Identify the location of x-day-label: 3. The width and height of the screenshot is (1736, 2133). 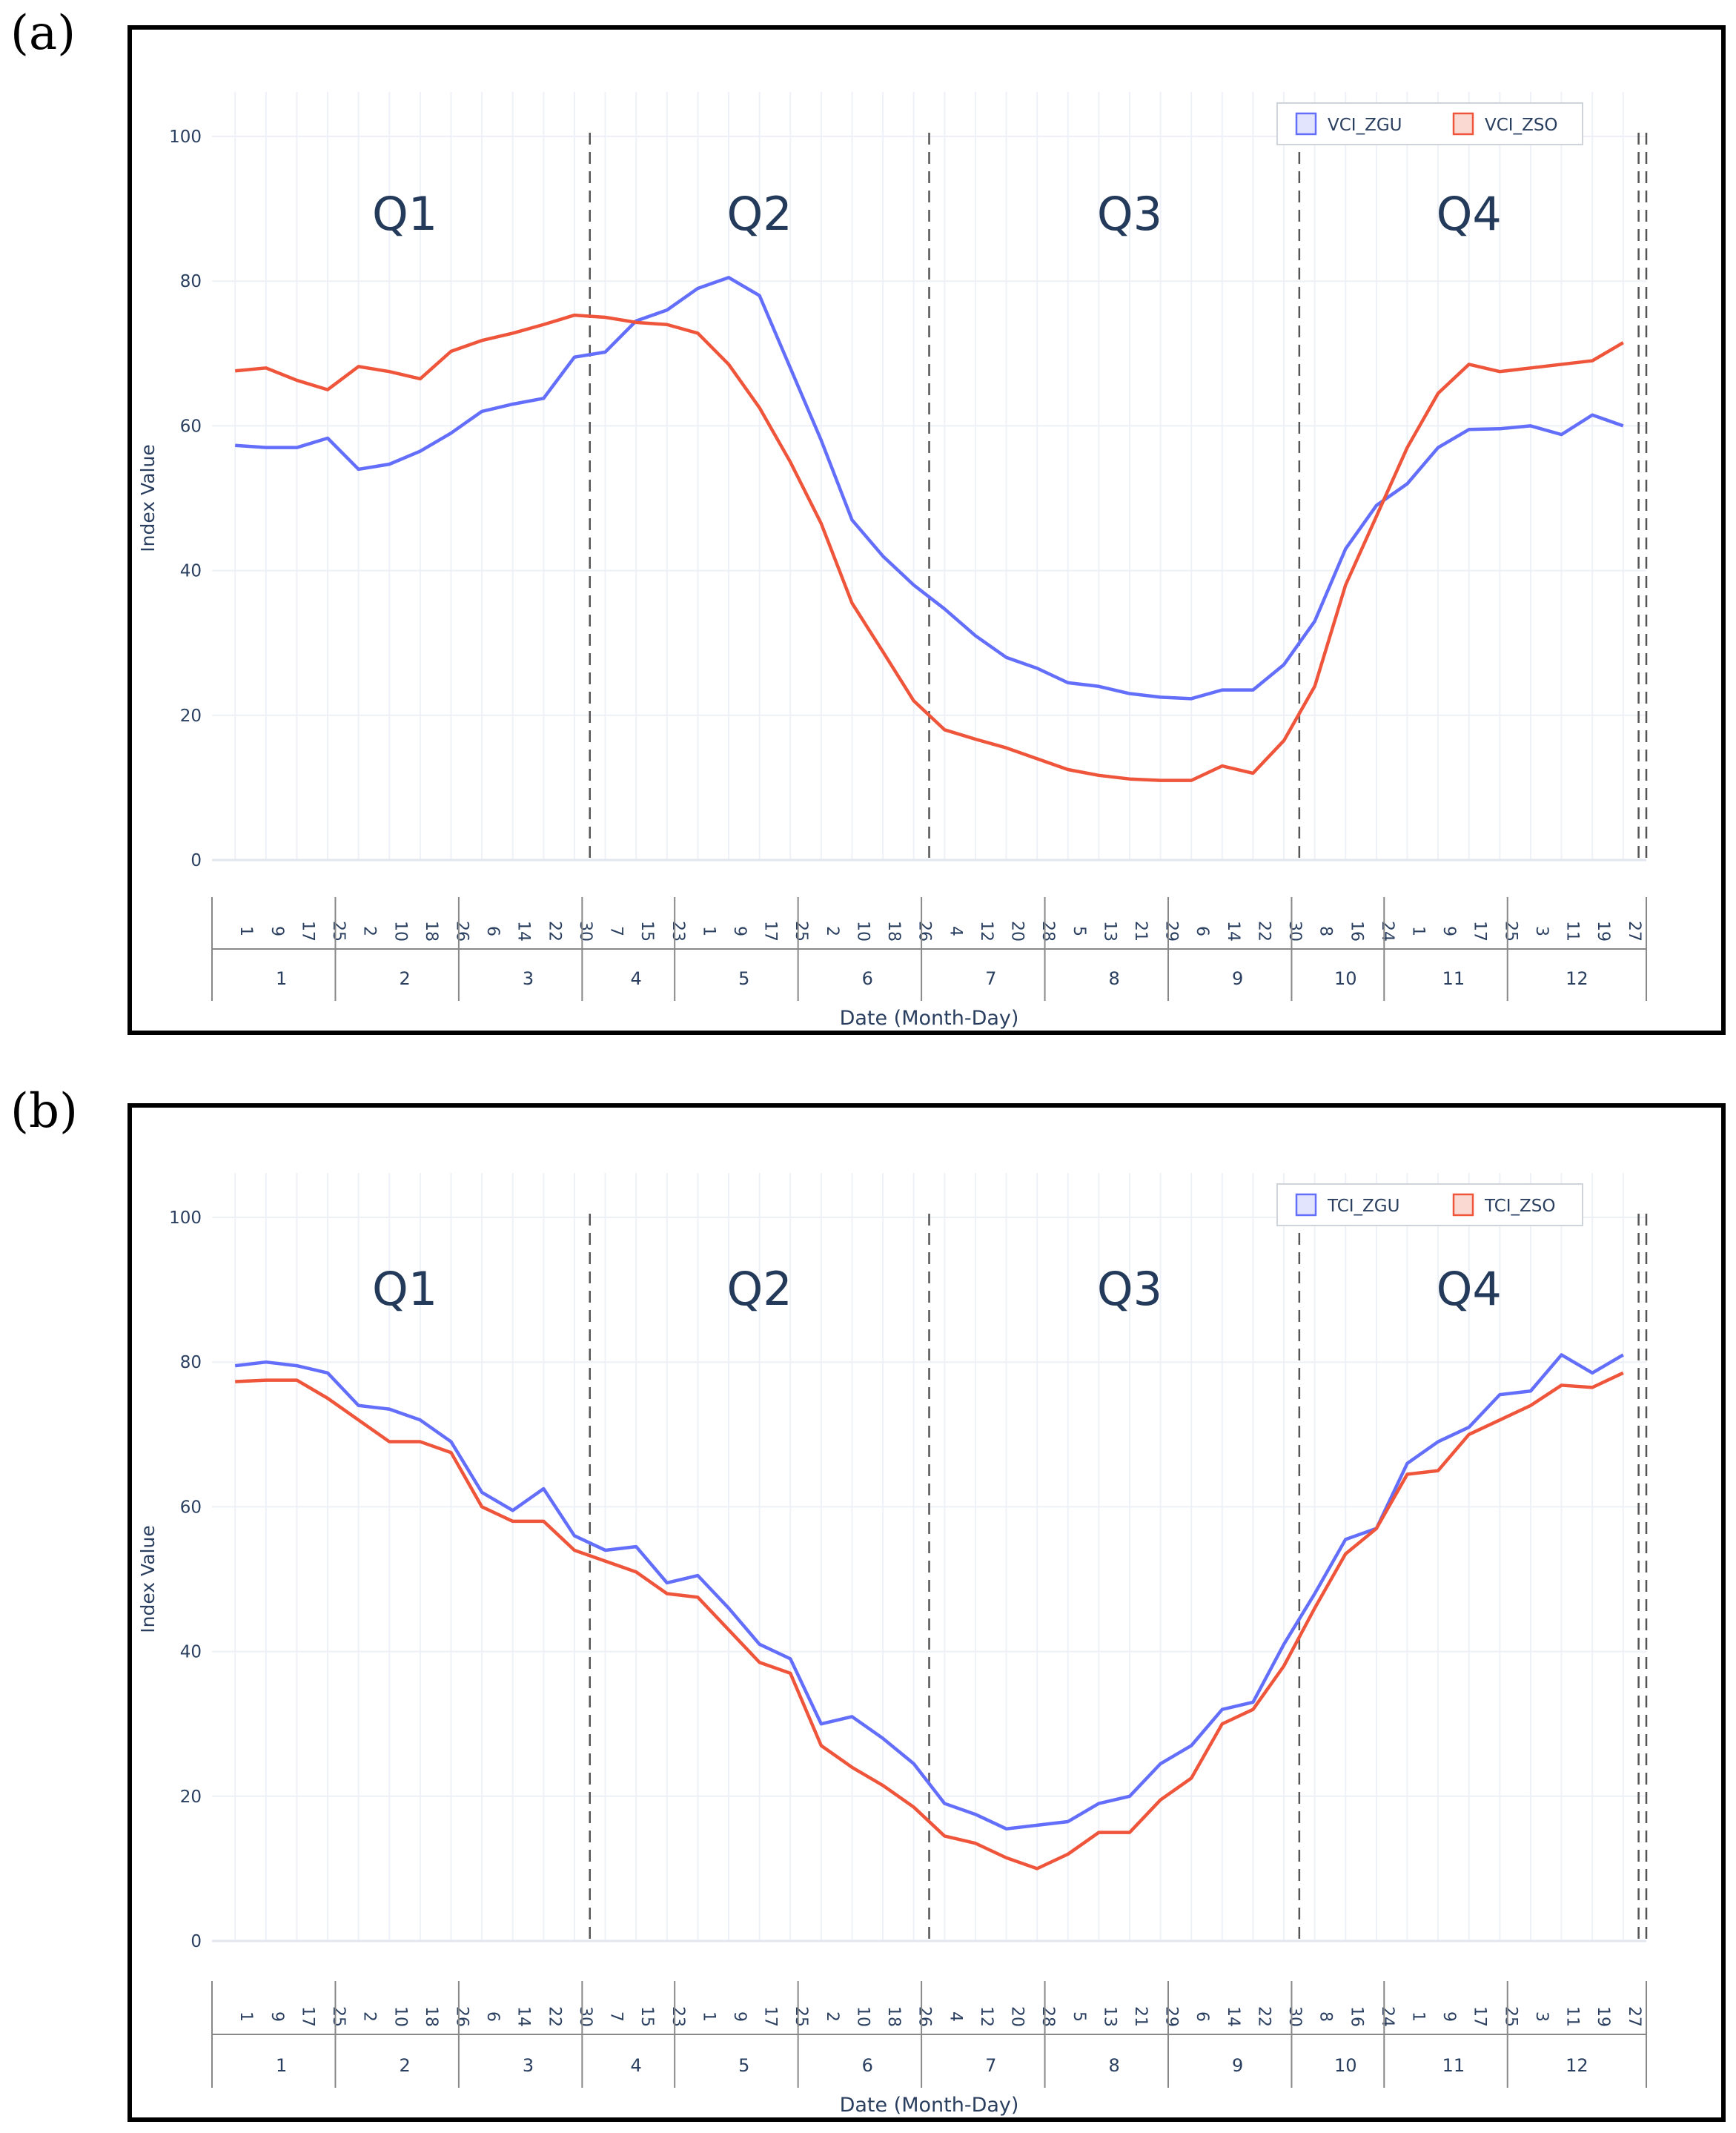
(1542, 931).